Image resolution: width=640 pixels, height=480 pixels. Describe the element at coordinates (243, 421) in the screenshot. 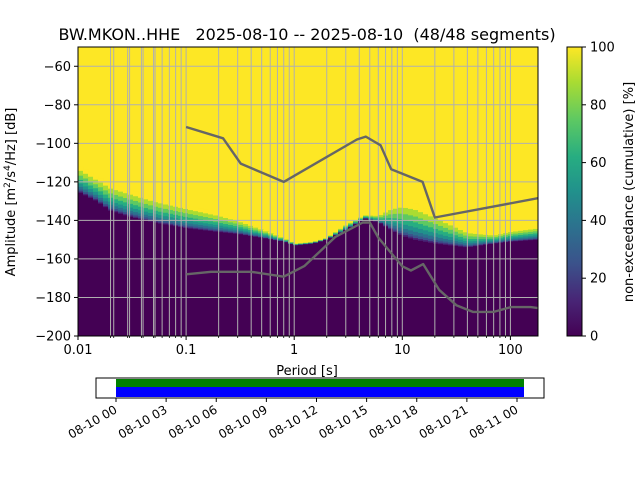

I see `timeline-tick-label: 08-10 09` at that location.